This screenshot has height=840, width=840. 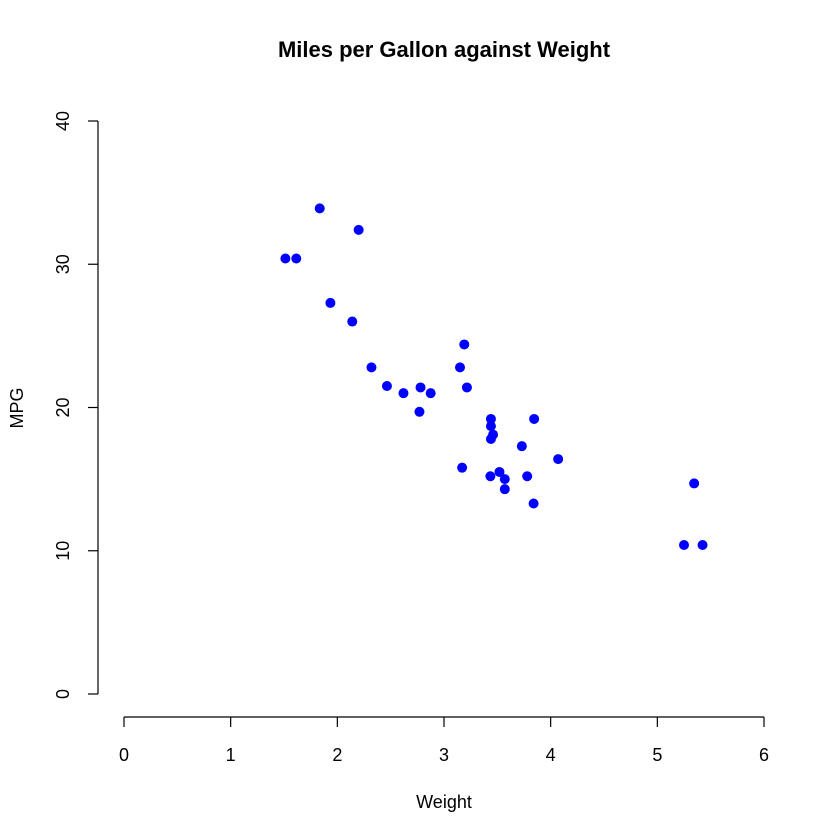 What do you see at coordinates (75, 405) in the screenshot?
I see `y-axis-ticks: 0 10 20 30 40` at bounding box center [75, 405].